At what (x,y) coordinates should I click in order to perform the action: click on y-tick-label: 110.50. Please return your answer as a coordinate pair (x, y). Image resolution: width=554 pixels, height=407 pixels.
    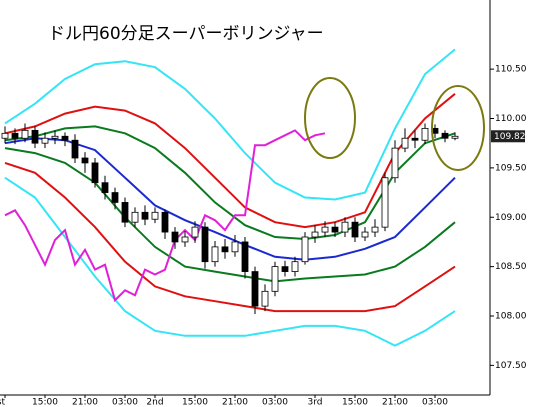
    Looking at the image, I should click on (511, 70).